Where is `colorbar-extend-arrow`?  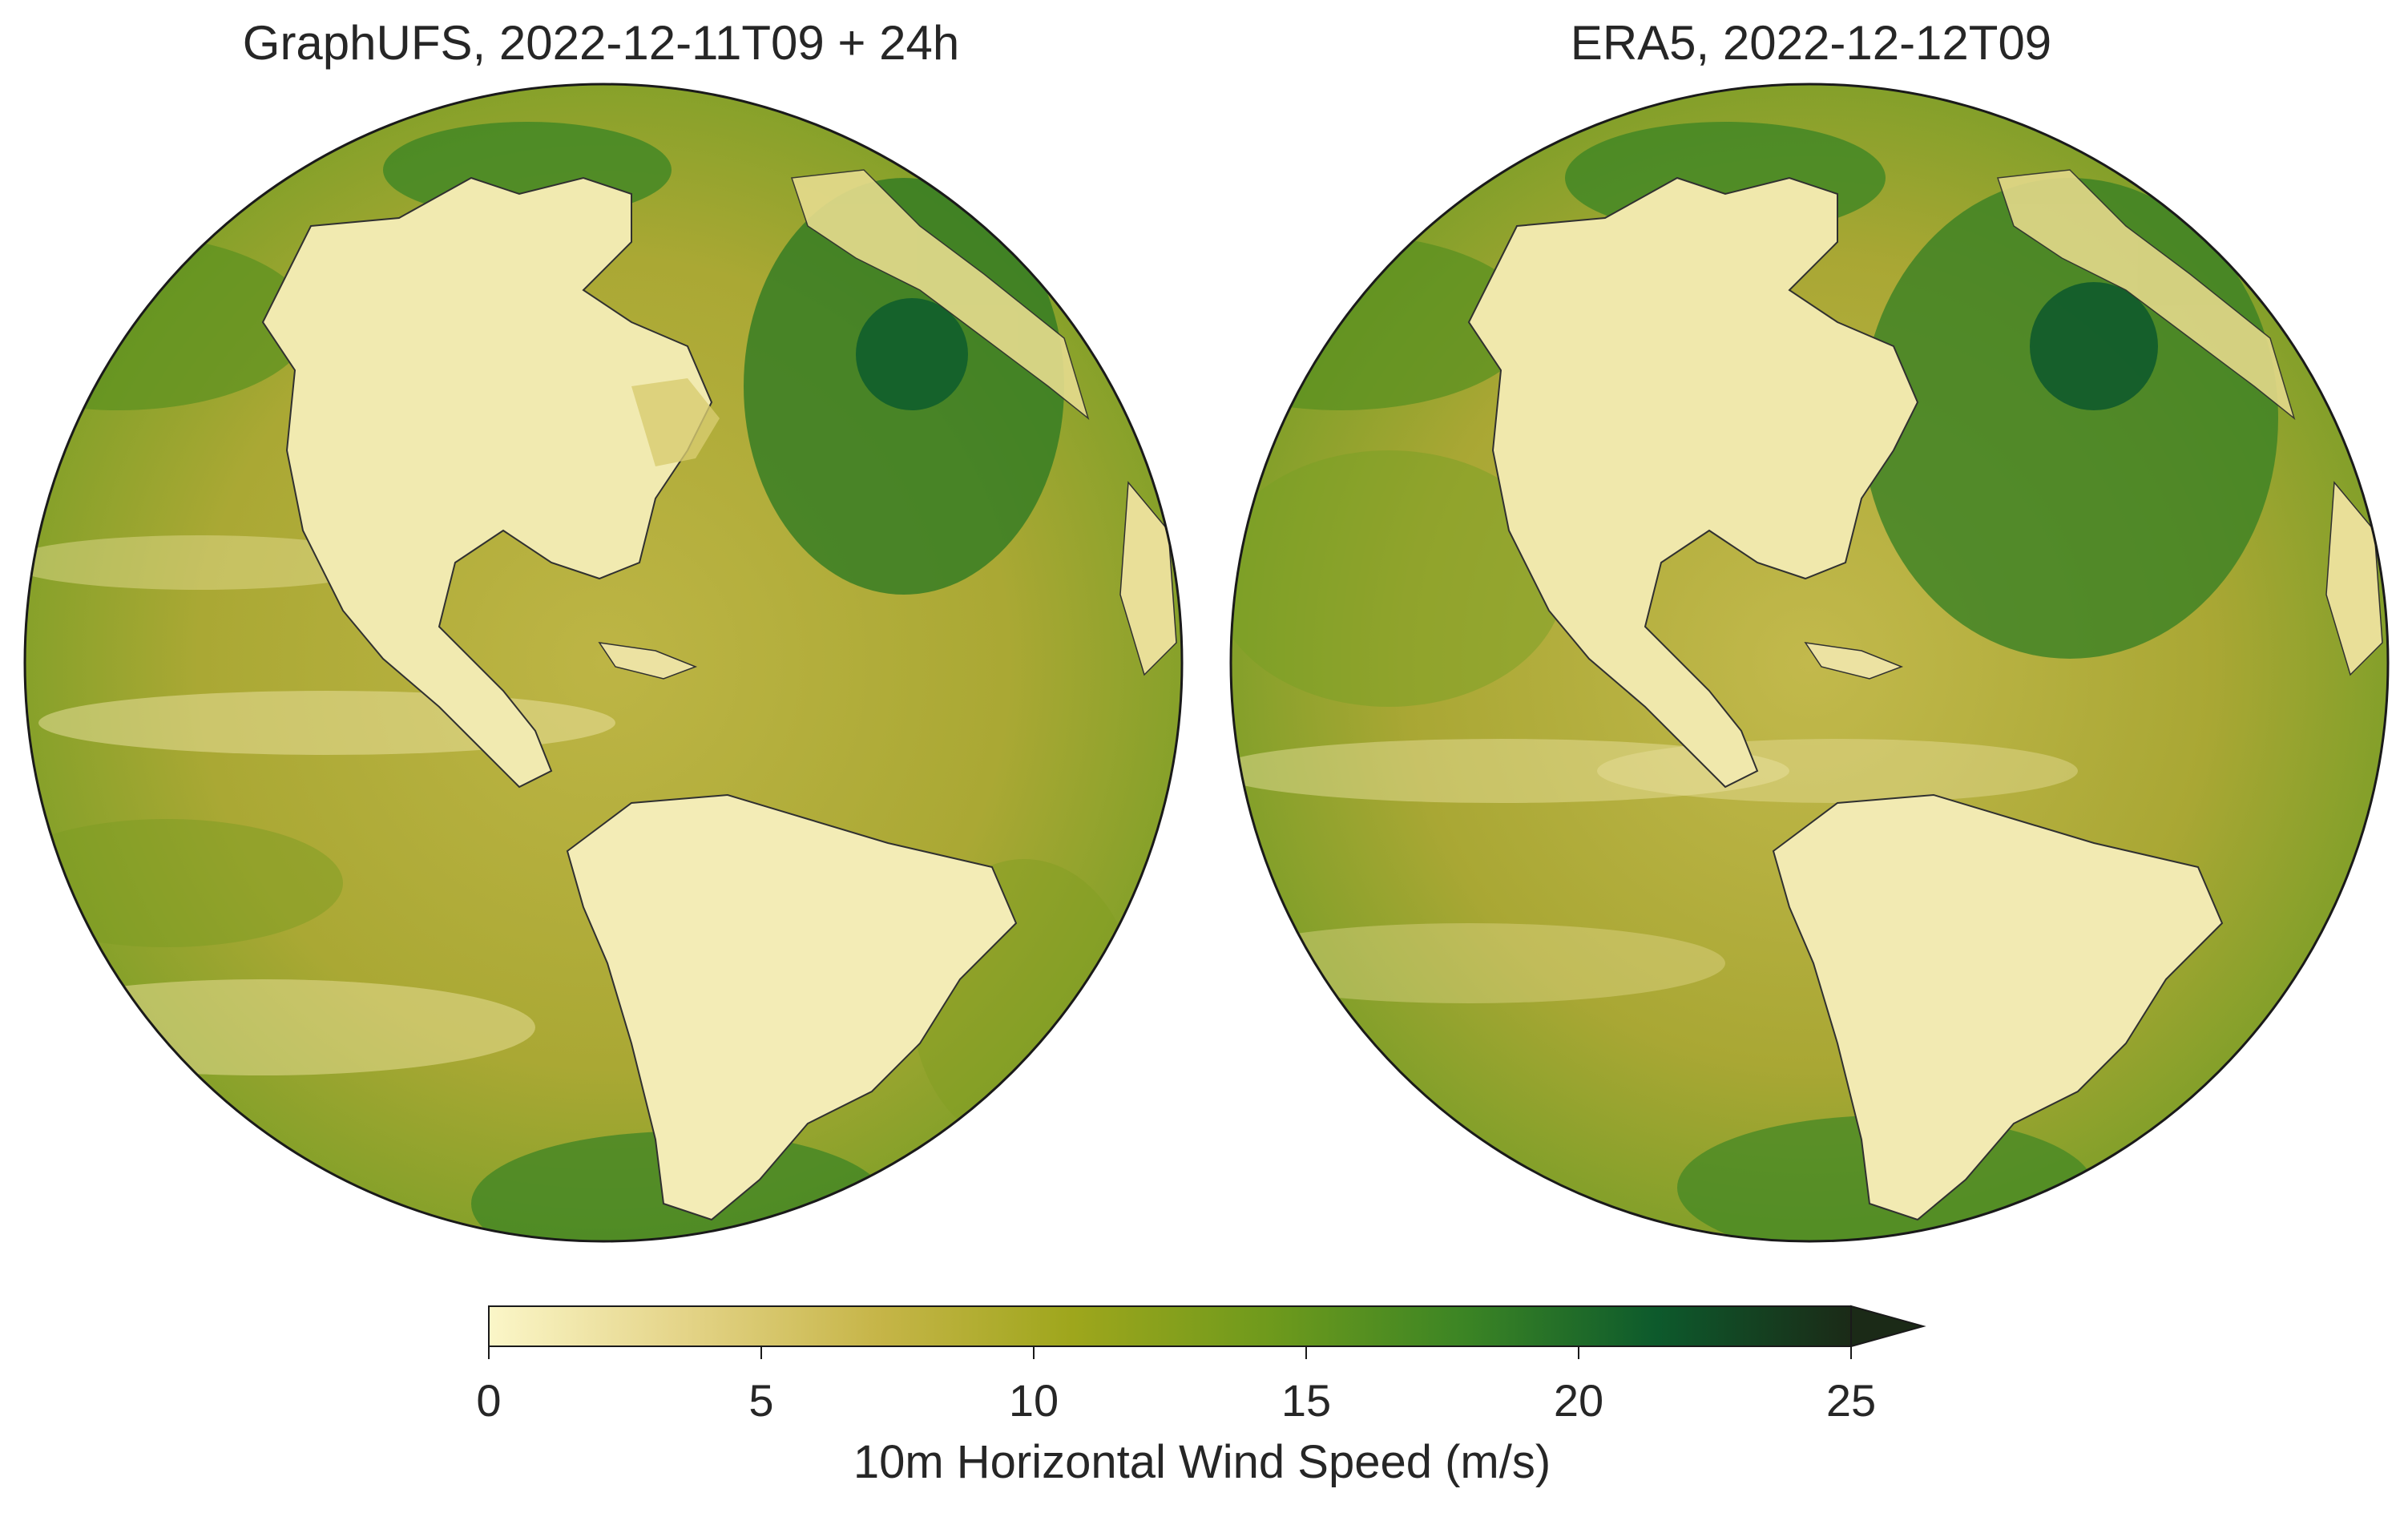
colorbar-extend-arrow is located at coordinates (1888, 1326).